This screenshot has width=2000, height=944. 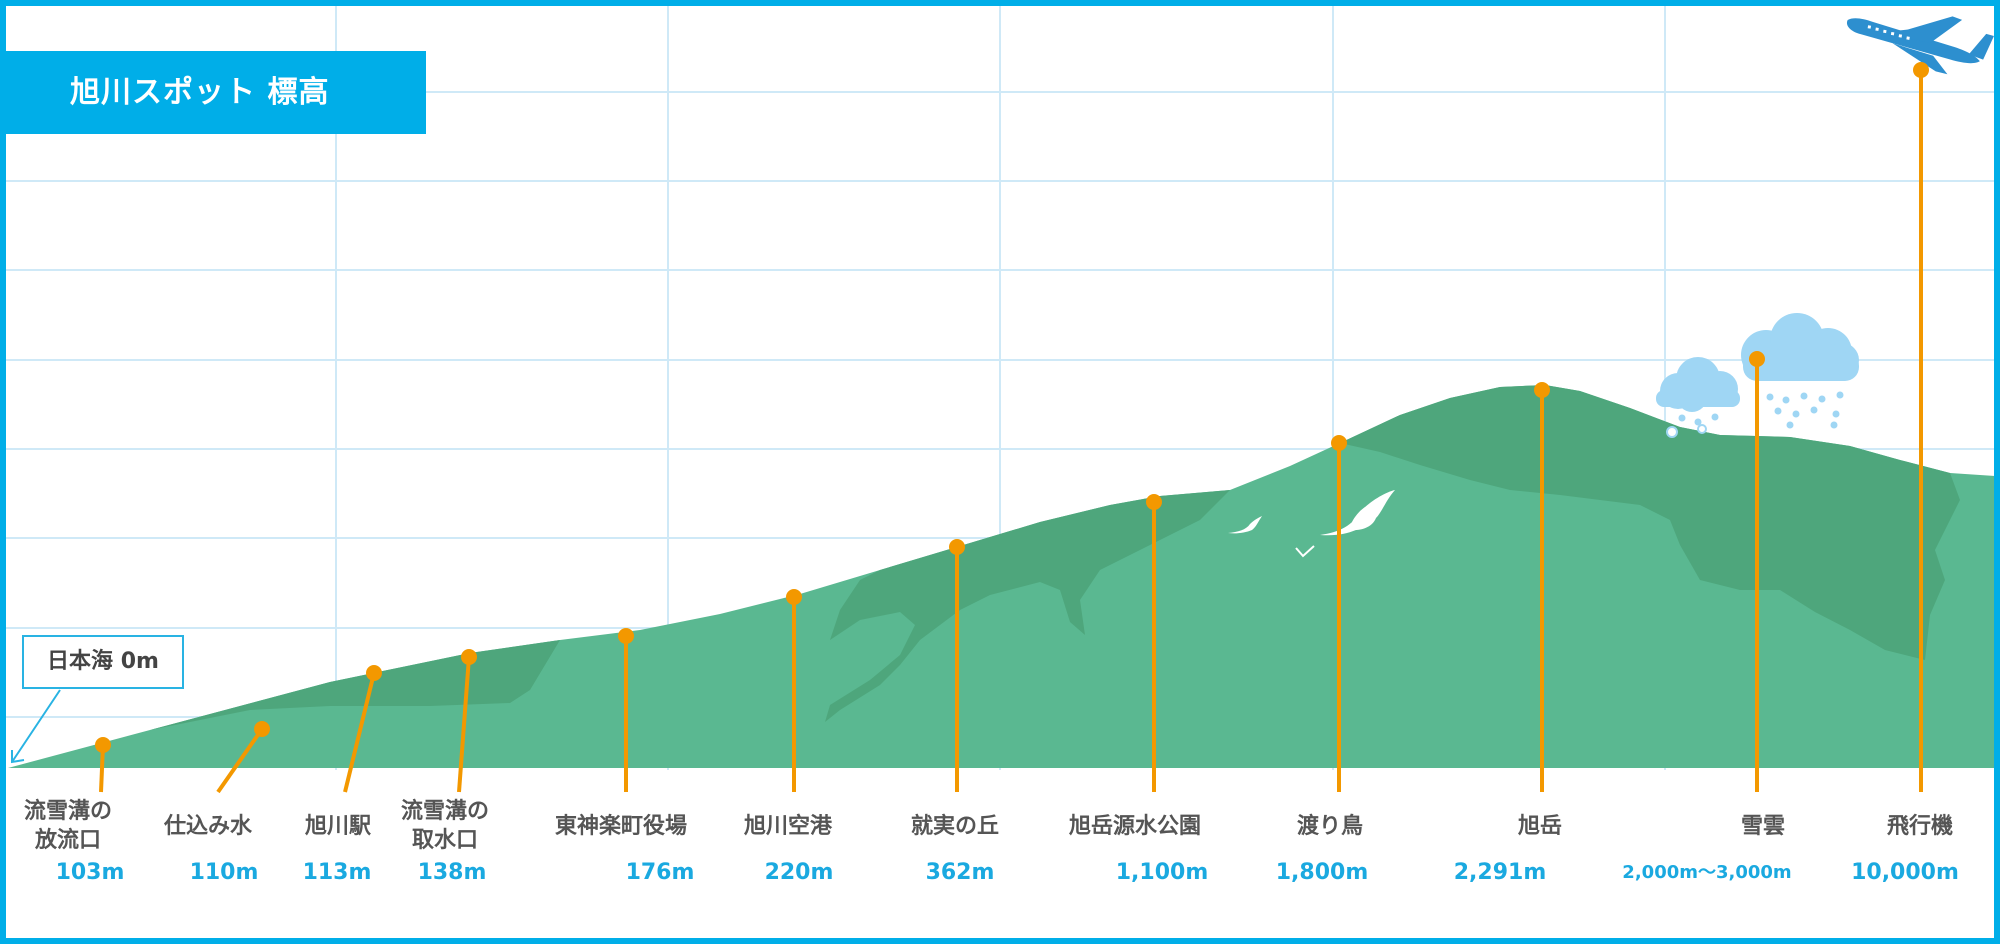 What do you see at coordinates (788, 826) in the screenshot?
I see `spot-name: 旭川空港` at bounding box center [788, 826].